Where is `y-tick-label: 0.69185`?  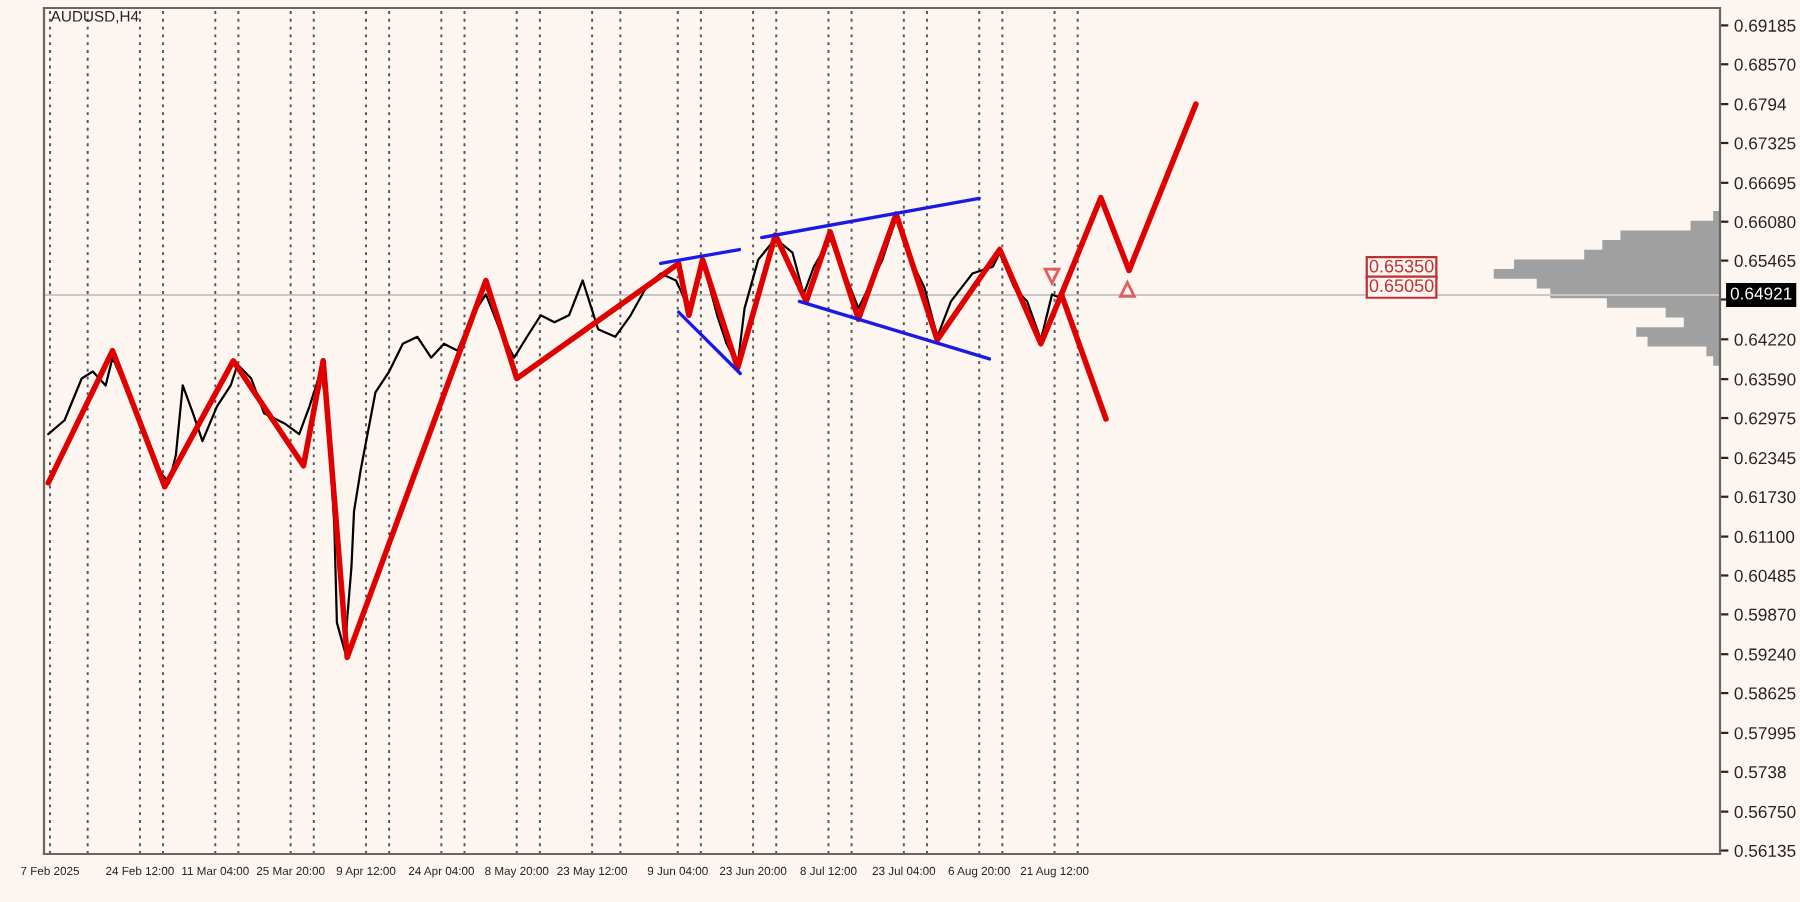
y-tick-label: 0.69185 is located at coordinates (1765, 25).